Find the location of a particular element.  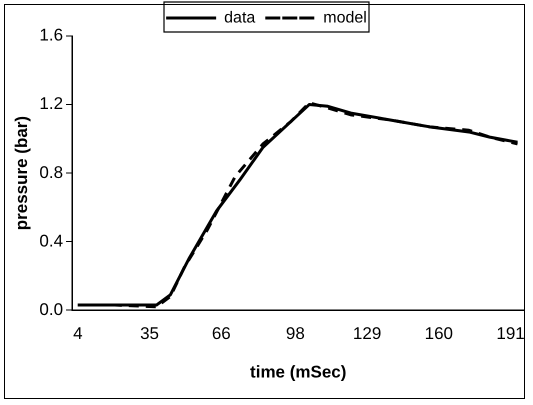

y-tick-label: 0.4 is located at coordinates (51, 240).